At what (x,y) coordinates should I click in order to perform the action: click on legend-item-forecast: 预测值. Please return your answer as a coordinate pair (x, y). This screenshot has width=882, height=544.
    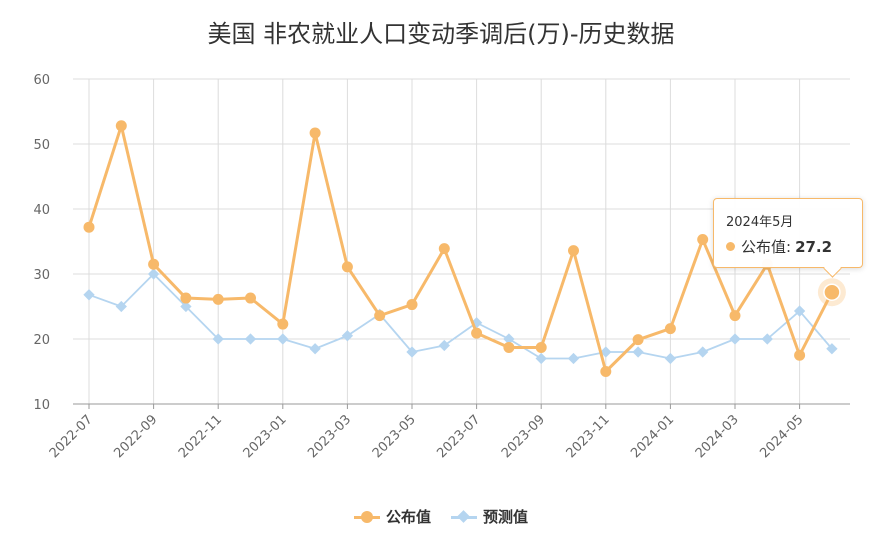
    Looking at the image, I should click on (489, 516).